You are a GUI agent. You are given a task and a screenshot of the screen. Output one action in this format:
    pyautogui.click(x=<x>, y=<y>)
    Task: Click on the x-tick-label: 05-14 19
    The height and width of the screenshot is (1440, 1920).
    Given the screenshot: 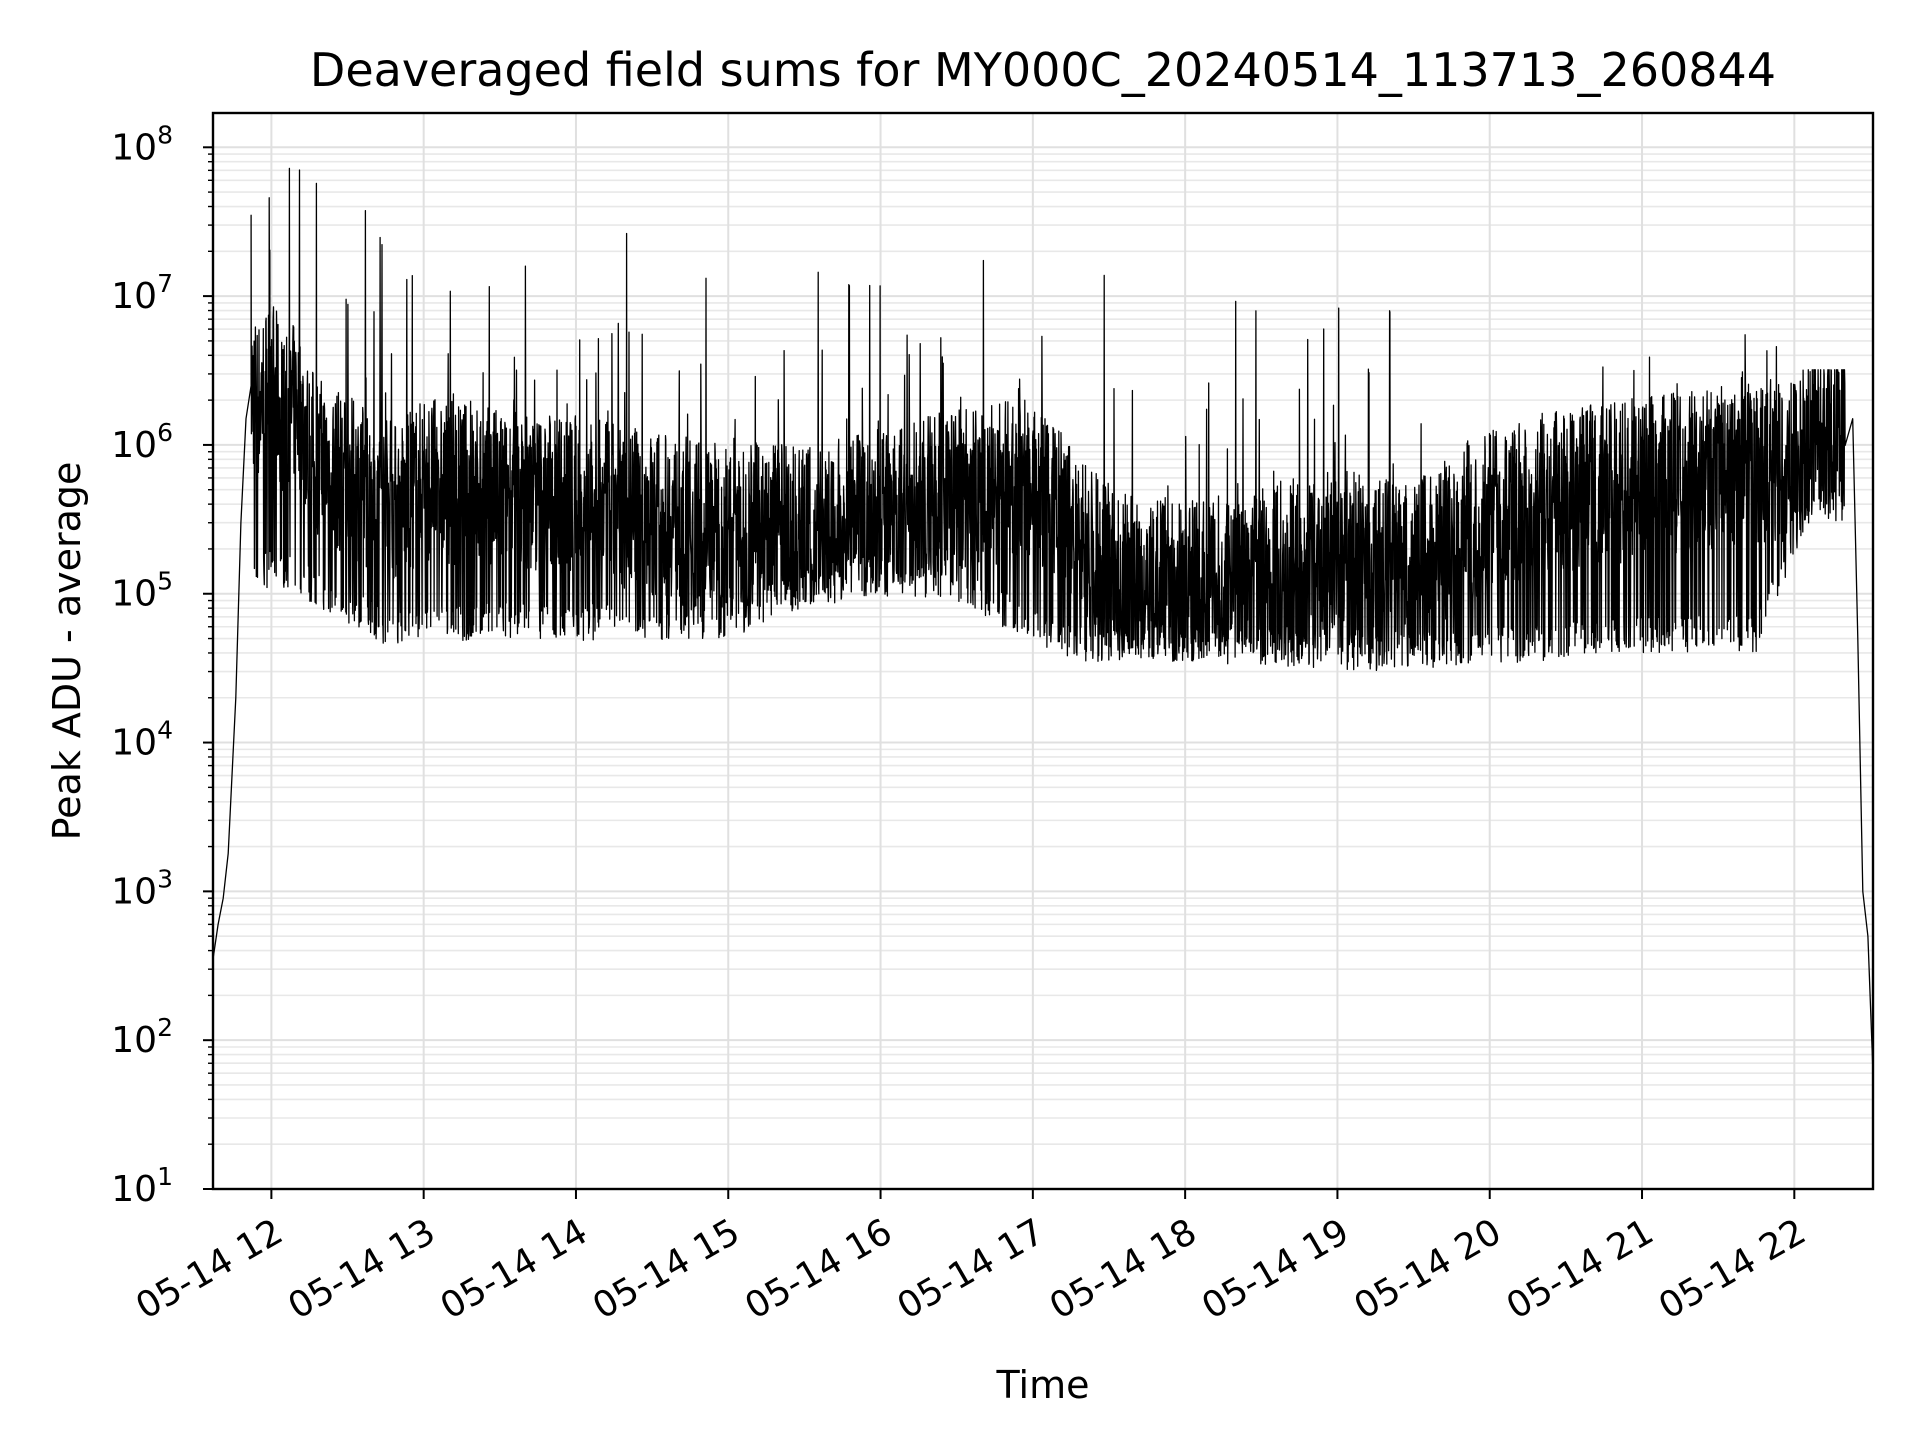 What is the action you would take?
    pyautogui.click(x=1275, y=1269)
    